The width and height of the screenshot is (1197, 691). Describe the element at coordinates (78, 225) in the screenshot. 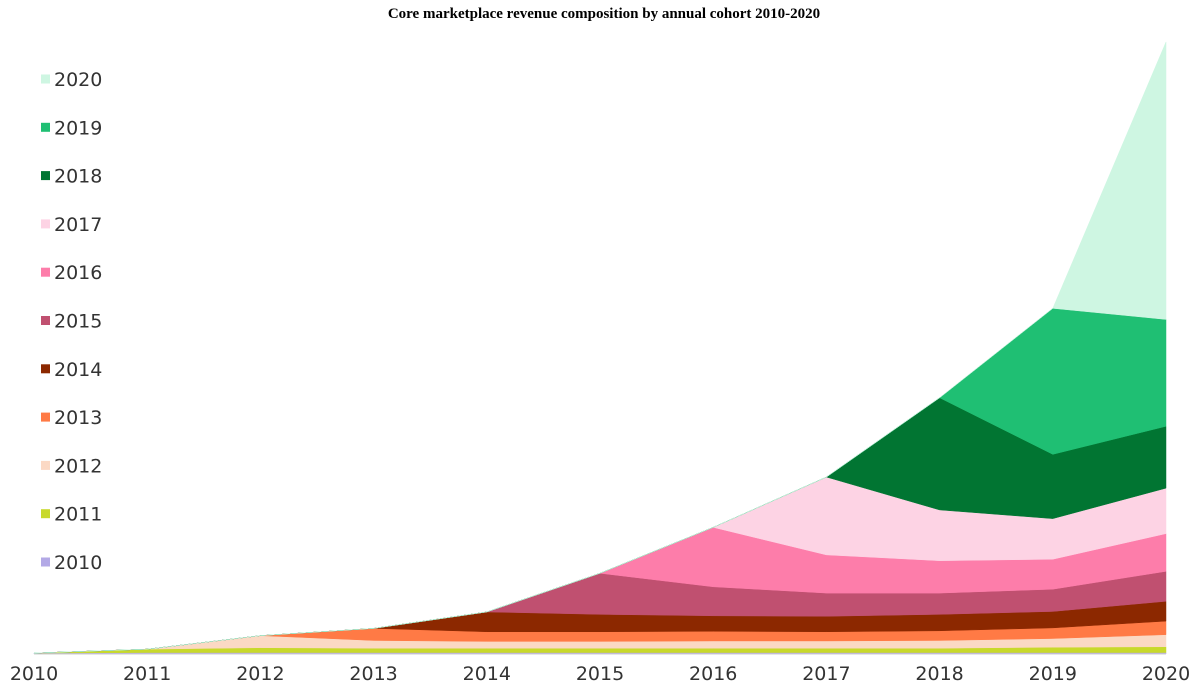

I see `legend-label: 2017` at that location.